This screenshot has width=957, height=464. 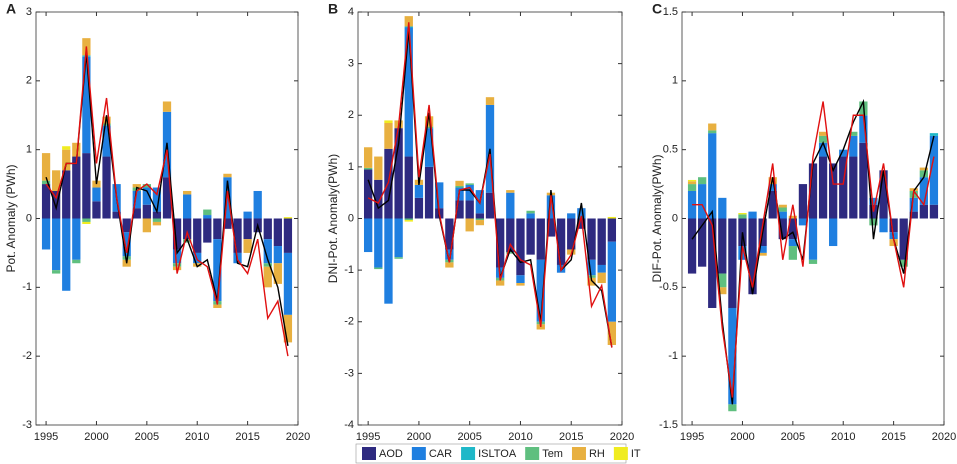 I want to click on y-tick-label: -2, so click(x=27, y=356).